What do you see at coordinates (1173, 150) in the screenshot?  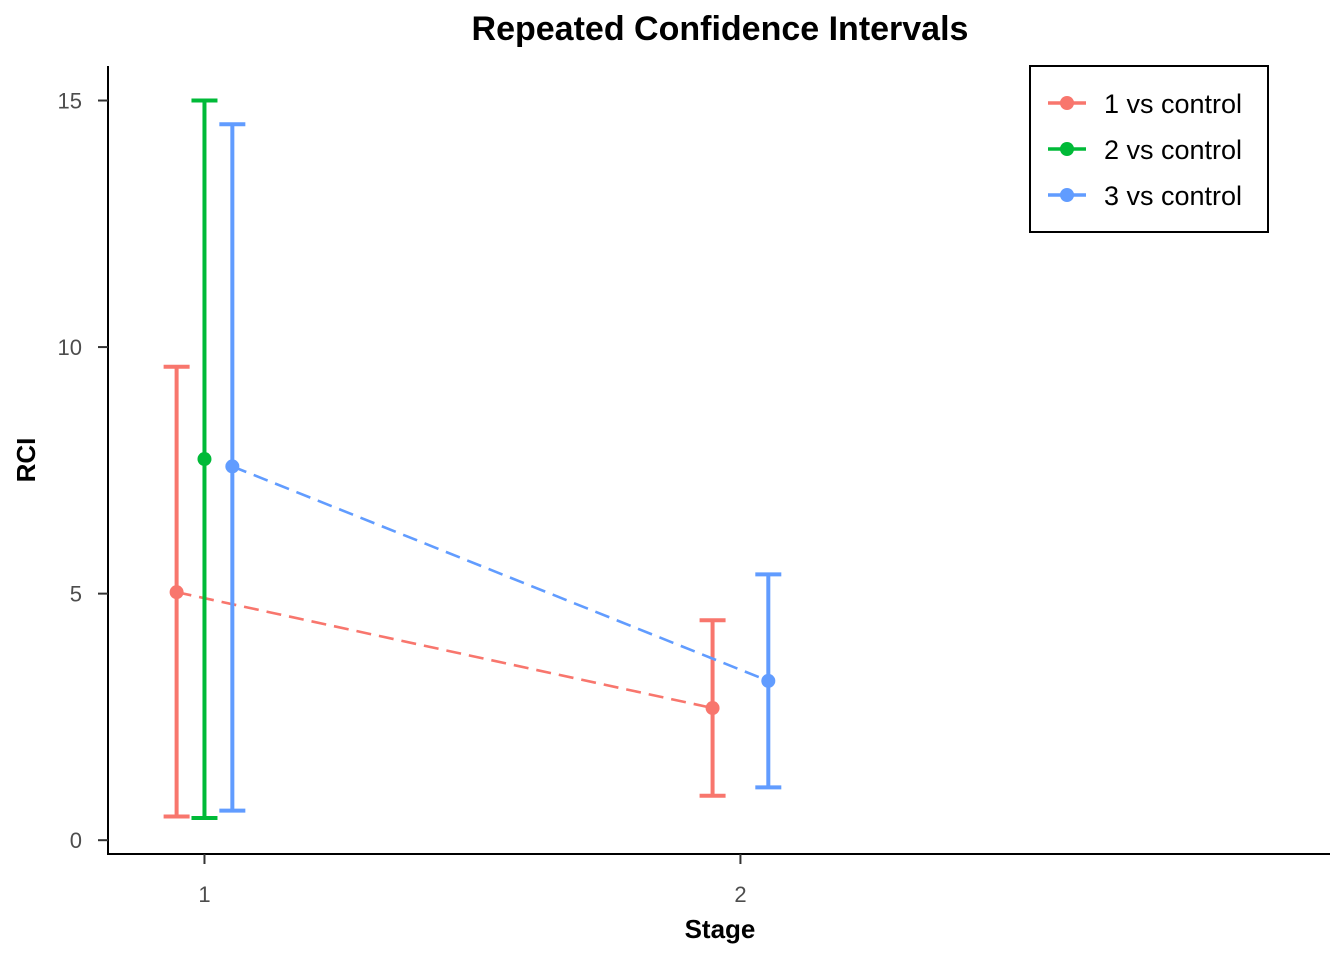 I see `legend-label: 2 vs control` at bounding box center [1173, 150].